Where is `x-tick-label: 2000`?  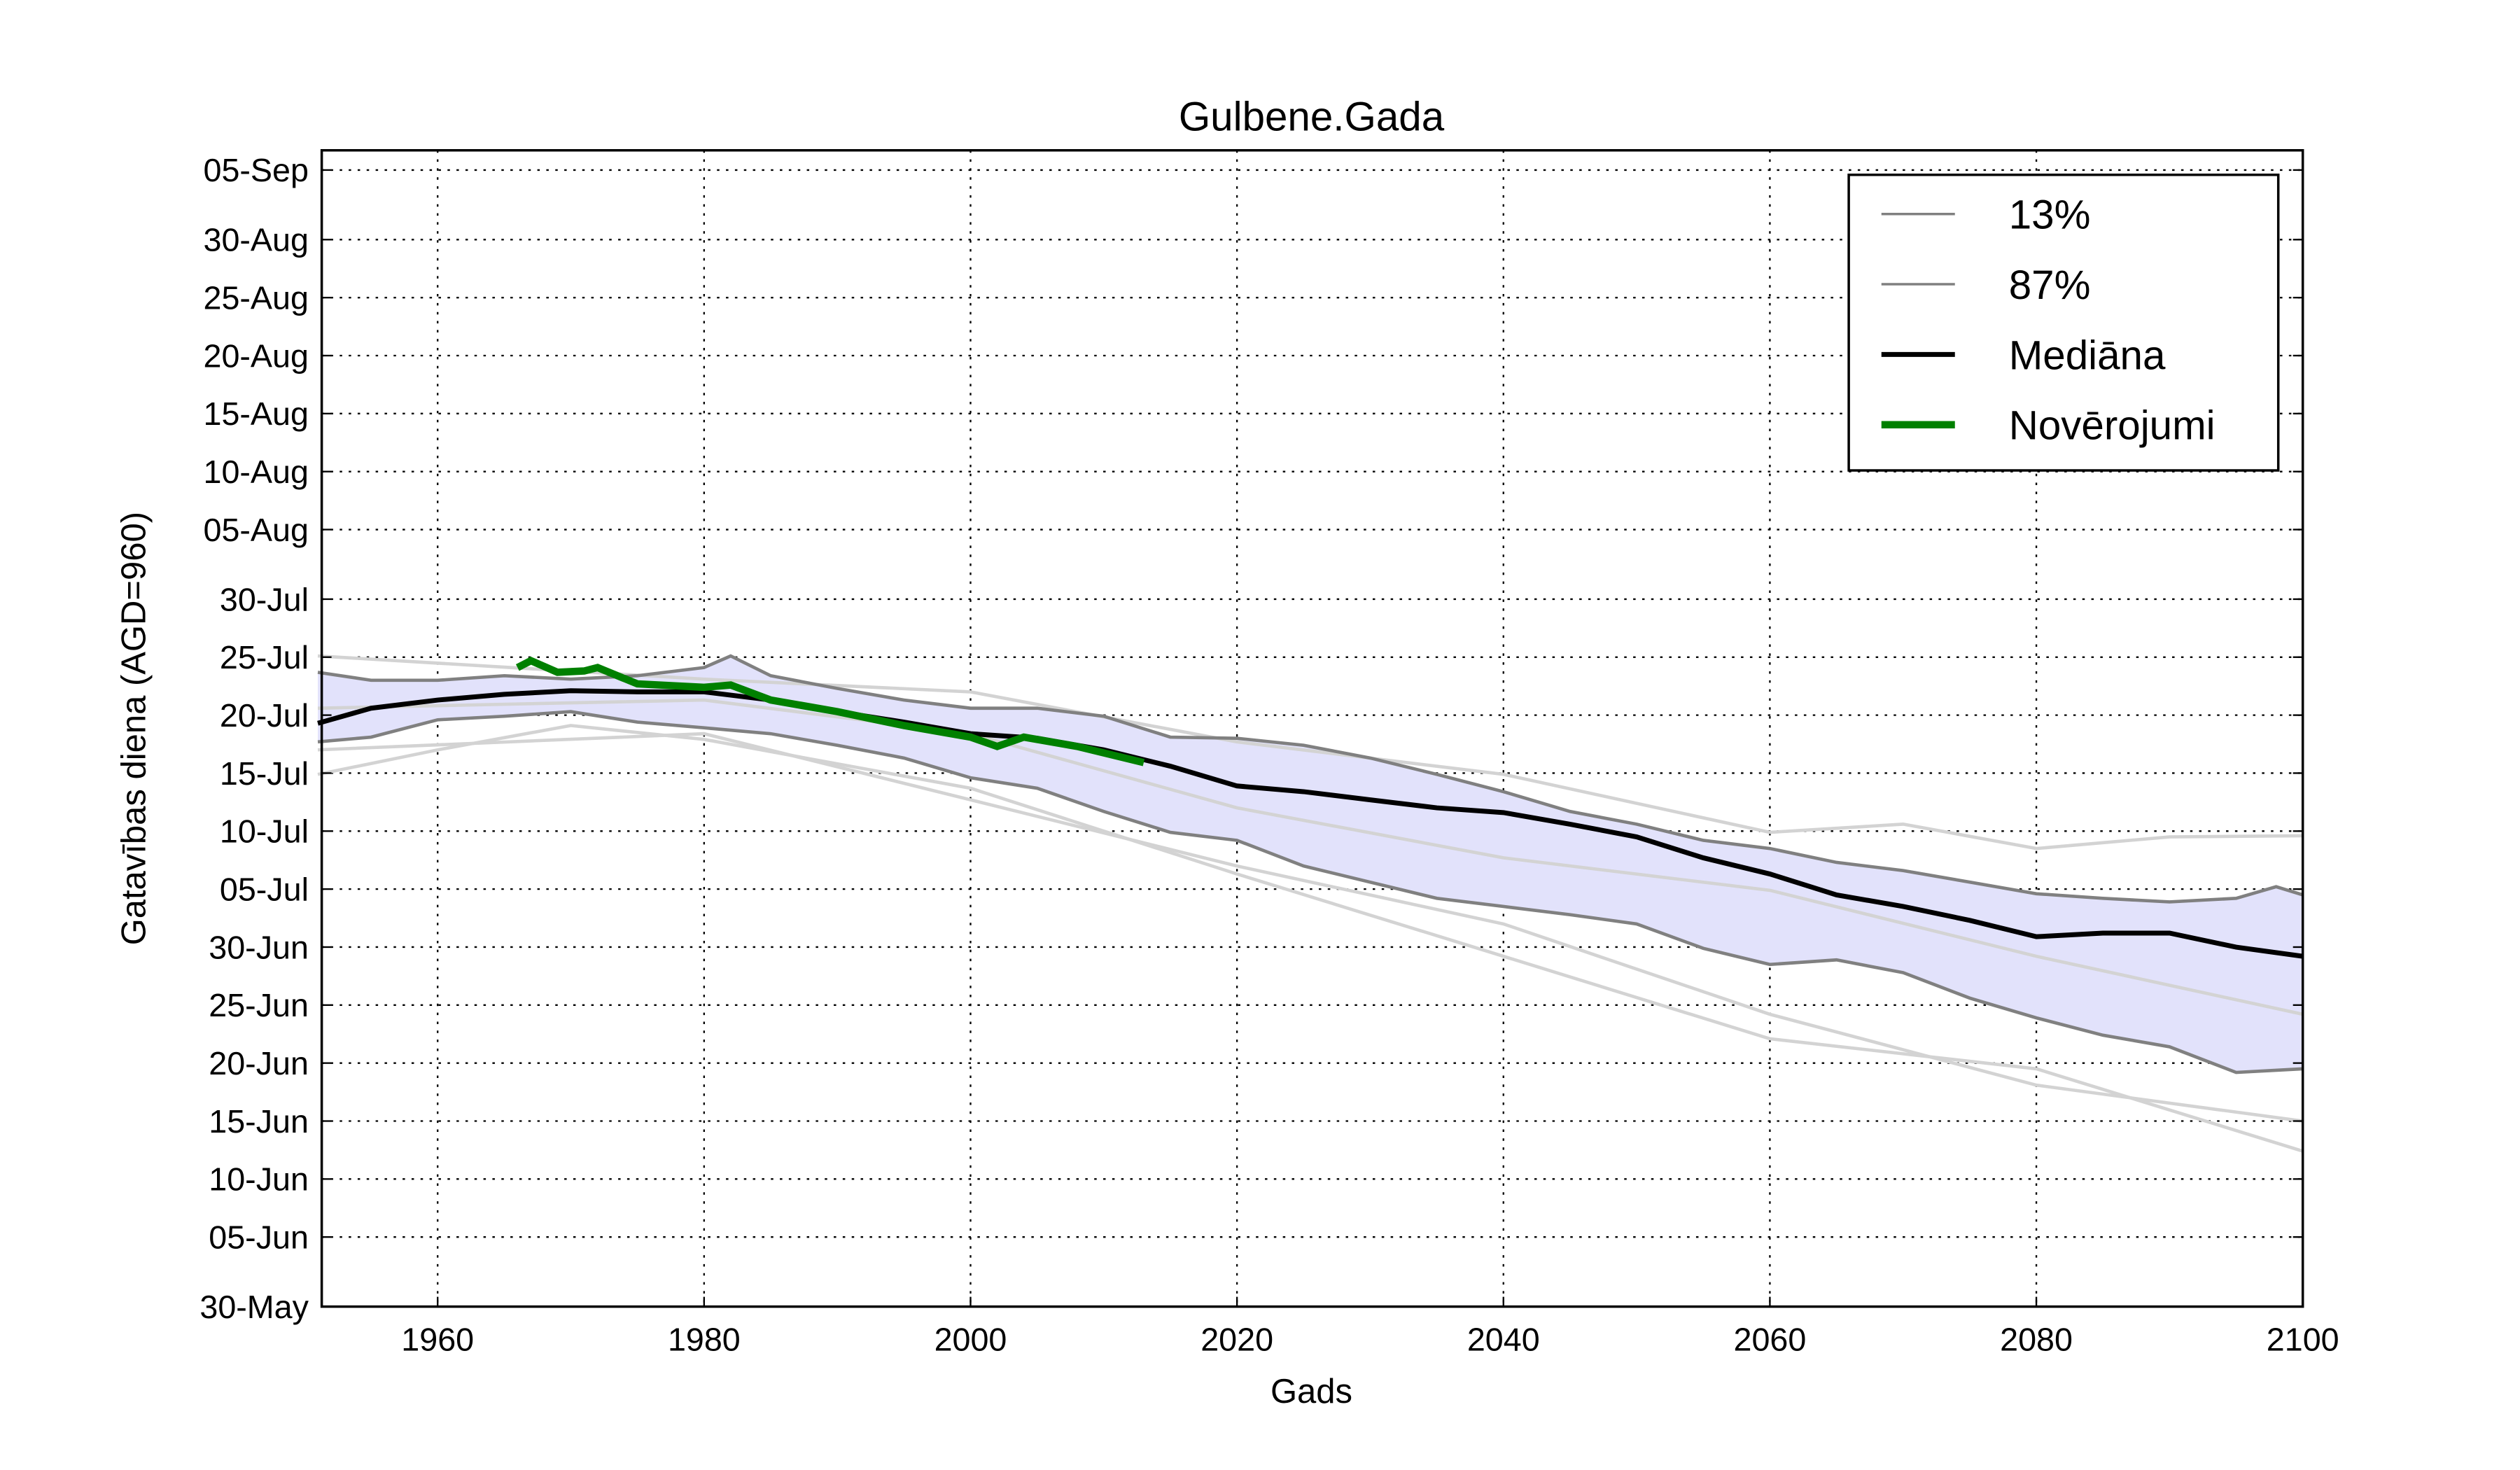
x-tick-label: 2000 is located at coordinates (970, 1340).